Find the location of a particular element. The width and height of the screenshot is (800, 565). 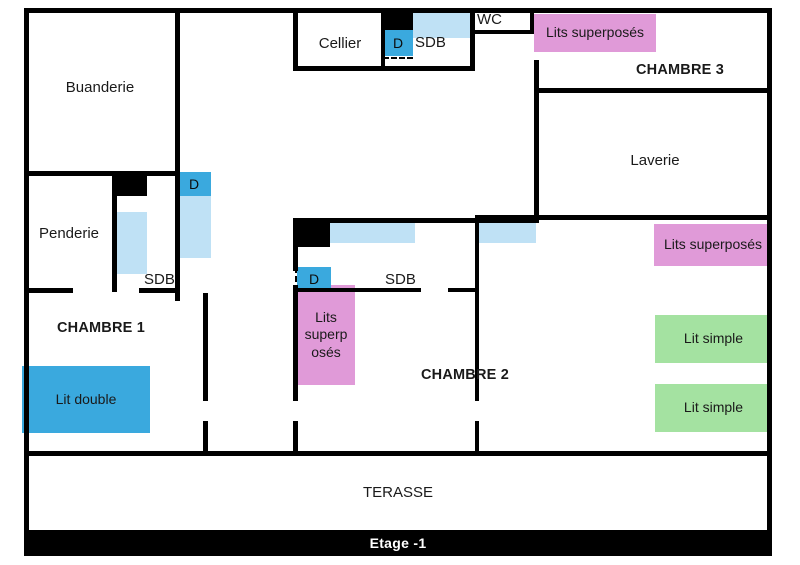

fixture-shower-sdb-ch1 is located at coordinates (194, 227).